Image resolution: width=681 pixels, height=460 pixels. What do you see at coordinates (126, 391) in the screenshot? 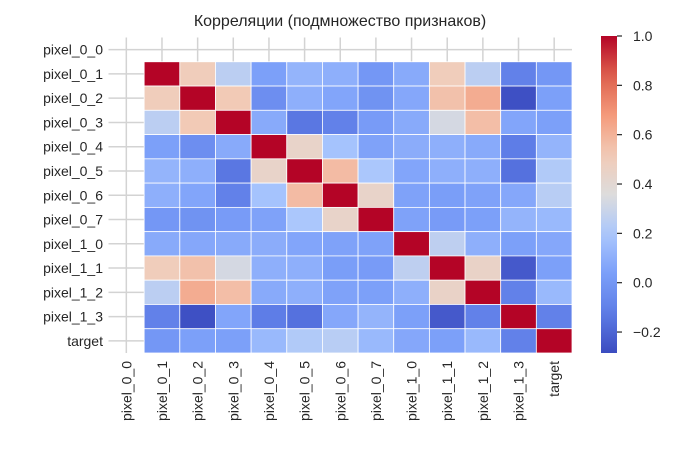
I see `x-tick-label: pixel_0_0` at bounding box center [126, 391].